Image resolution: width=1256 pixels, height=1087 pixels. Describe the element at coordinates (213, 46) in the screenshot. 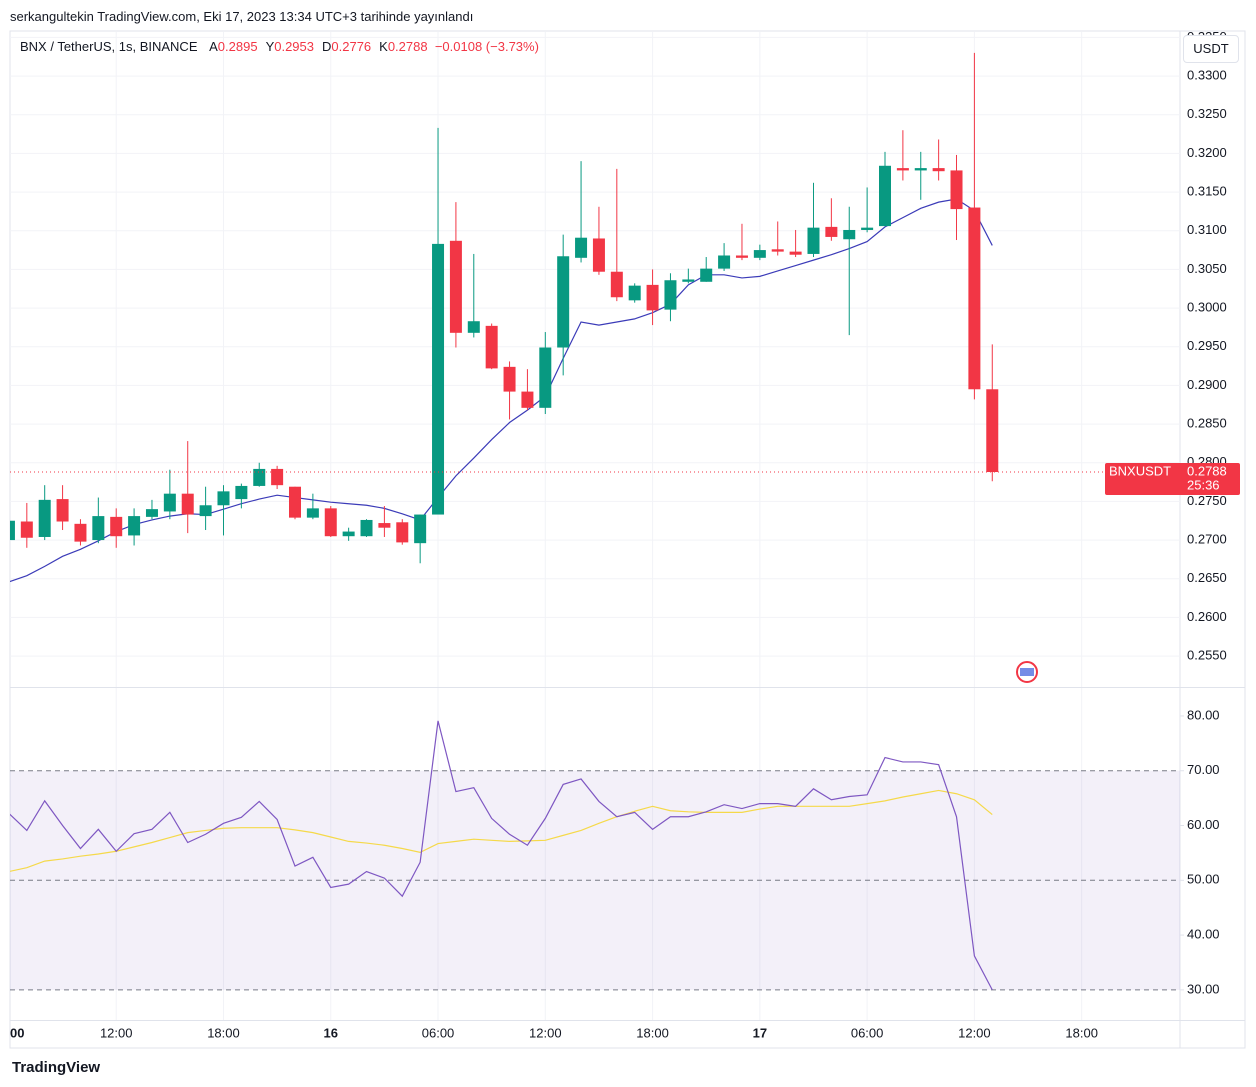

I see `ohlc-key: A` at that location.